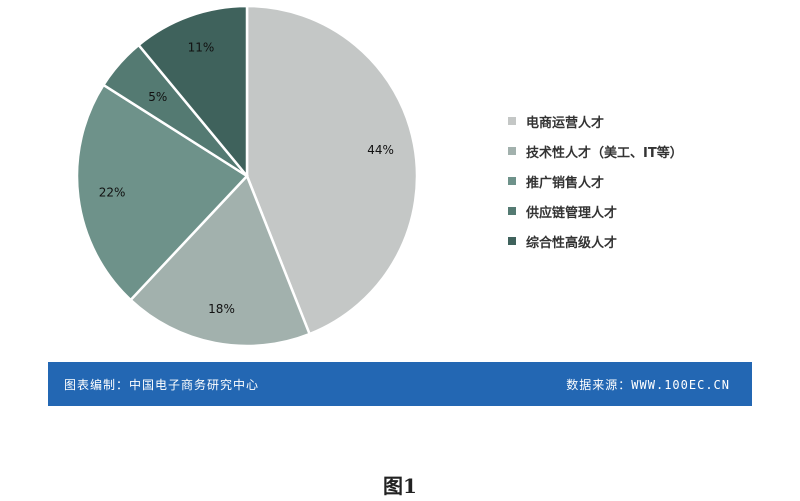 This screenshot has width=800, height=501. What do you see at coordinates (572, 243) in the screenshot?
I see `legend-label-5: 综合性高级人才` at bounding box center [572, 243].